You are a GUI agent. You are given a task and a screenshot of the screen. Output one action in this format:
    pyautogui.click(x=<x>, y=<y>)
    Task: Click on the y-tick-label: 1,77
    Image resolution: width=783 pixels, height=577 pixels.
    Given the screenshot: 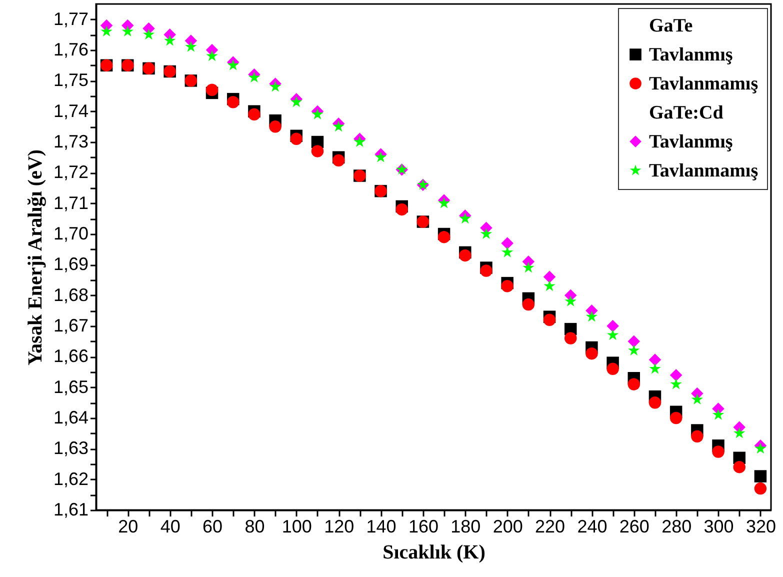 What is the action you would take?
    pyautogui.click(x=70, y=18)
    